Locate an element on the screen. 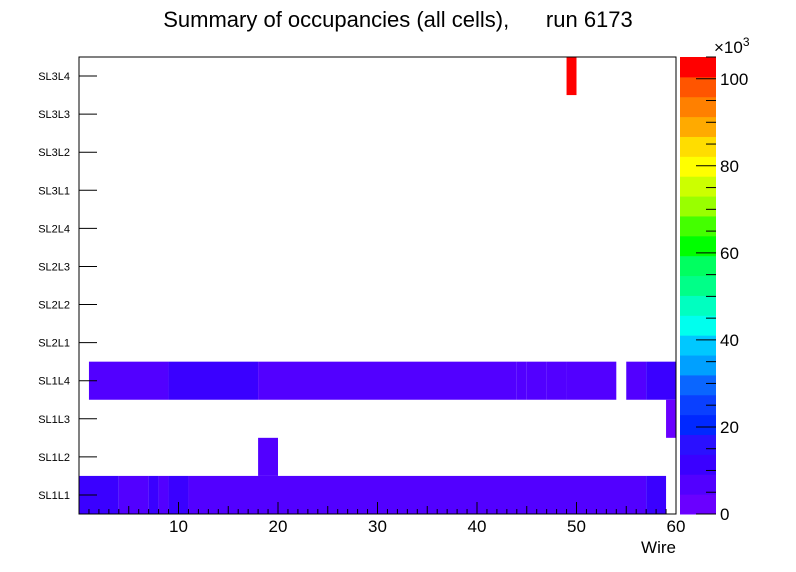  z-tick-label: 60 is located at coordinates (729, 253).